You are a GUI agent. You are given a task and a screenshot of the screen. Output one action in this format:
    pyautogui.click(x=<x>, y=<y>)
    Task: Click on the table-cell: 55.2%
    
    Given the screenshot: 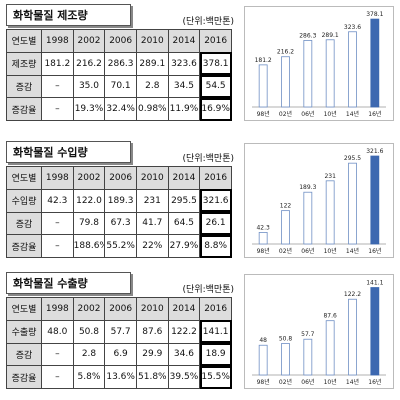 What is the action you would take?
    pyautogui.click(x=120, y=246)
    